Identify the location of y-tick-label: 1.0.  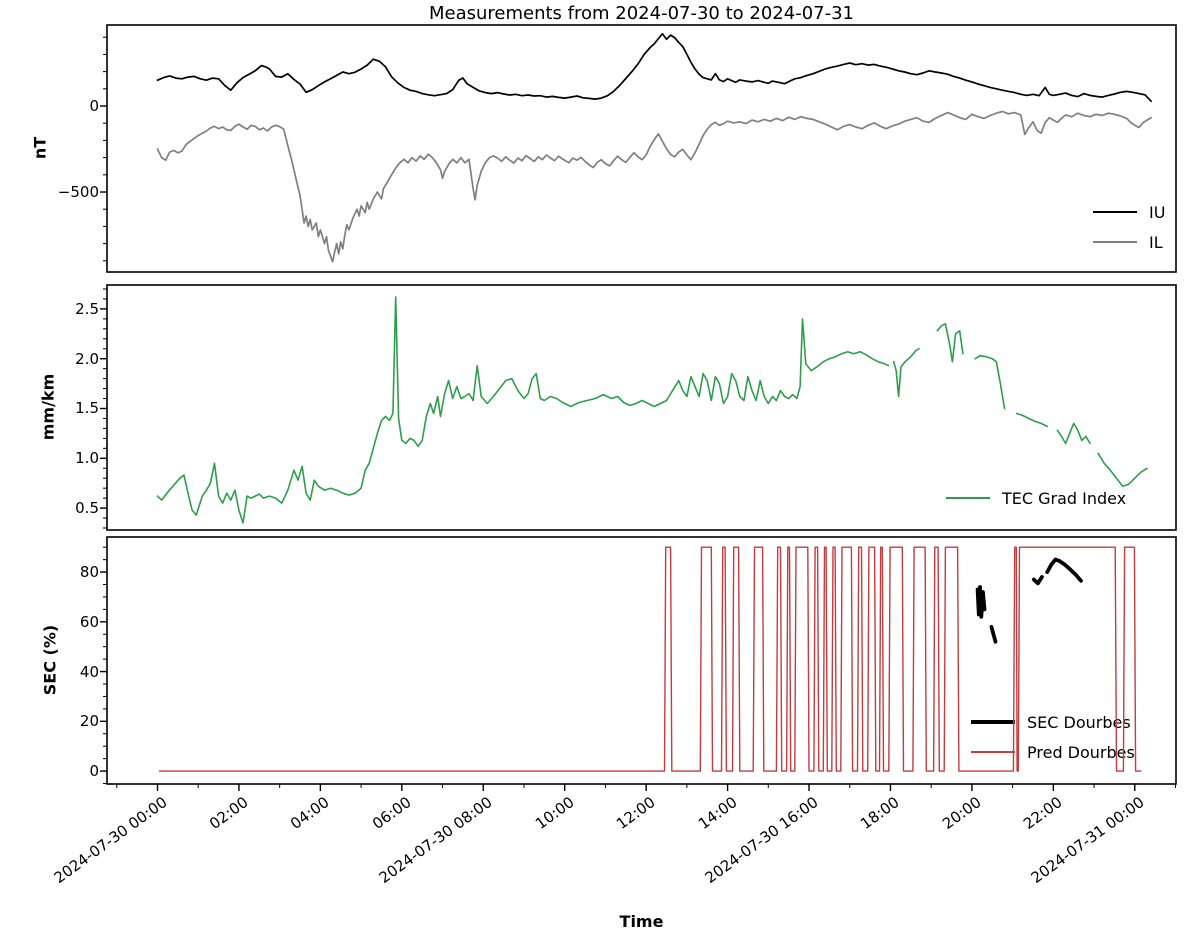
(87, 458).